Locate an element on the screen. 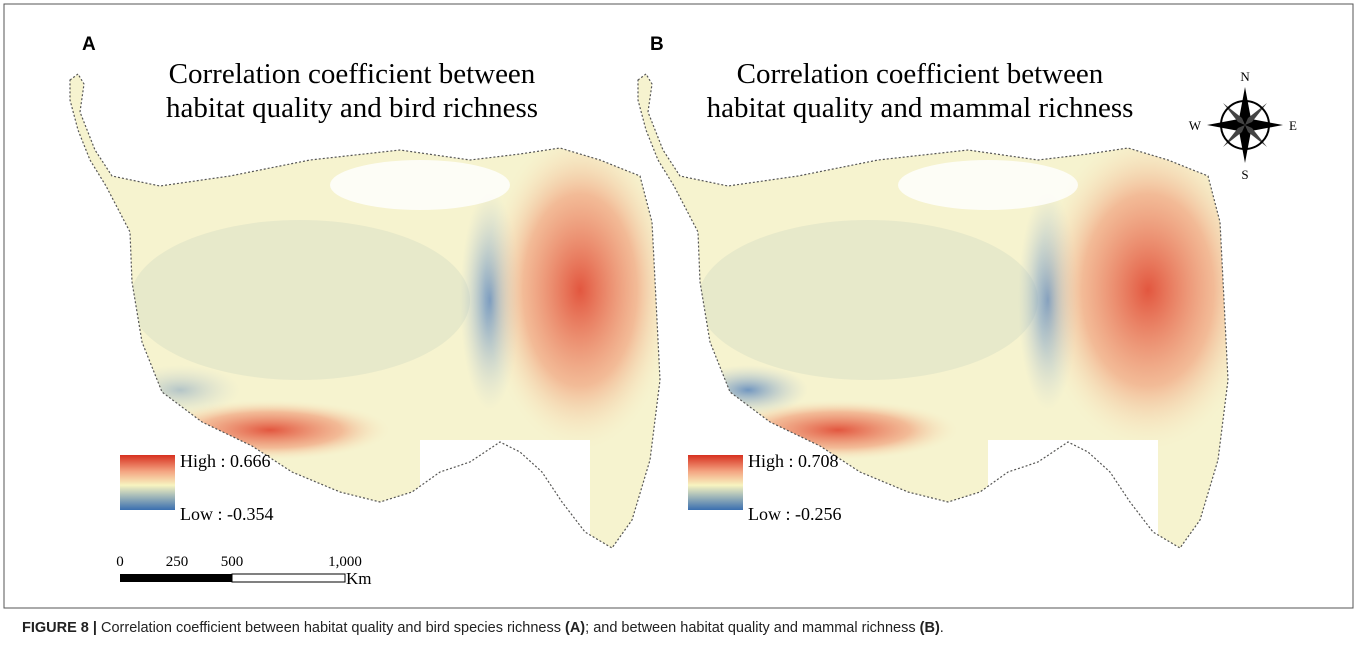  legend-high: High : 0.708 is located at coordinates (793, 461).